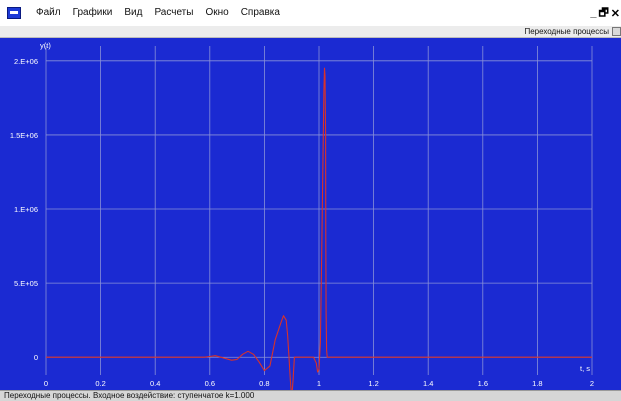  I want to click on menu-help: Справка, so click(260, 12).